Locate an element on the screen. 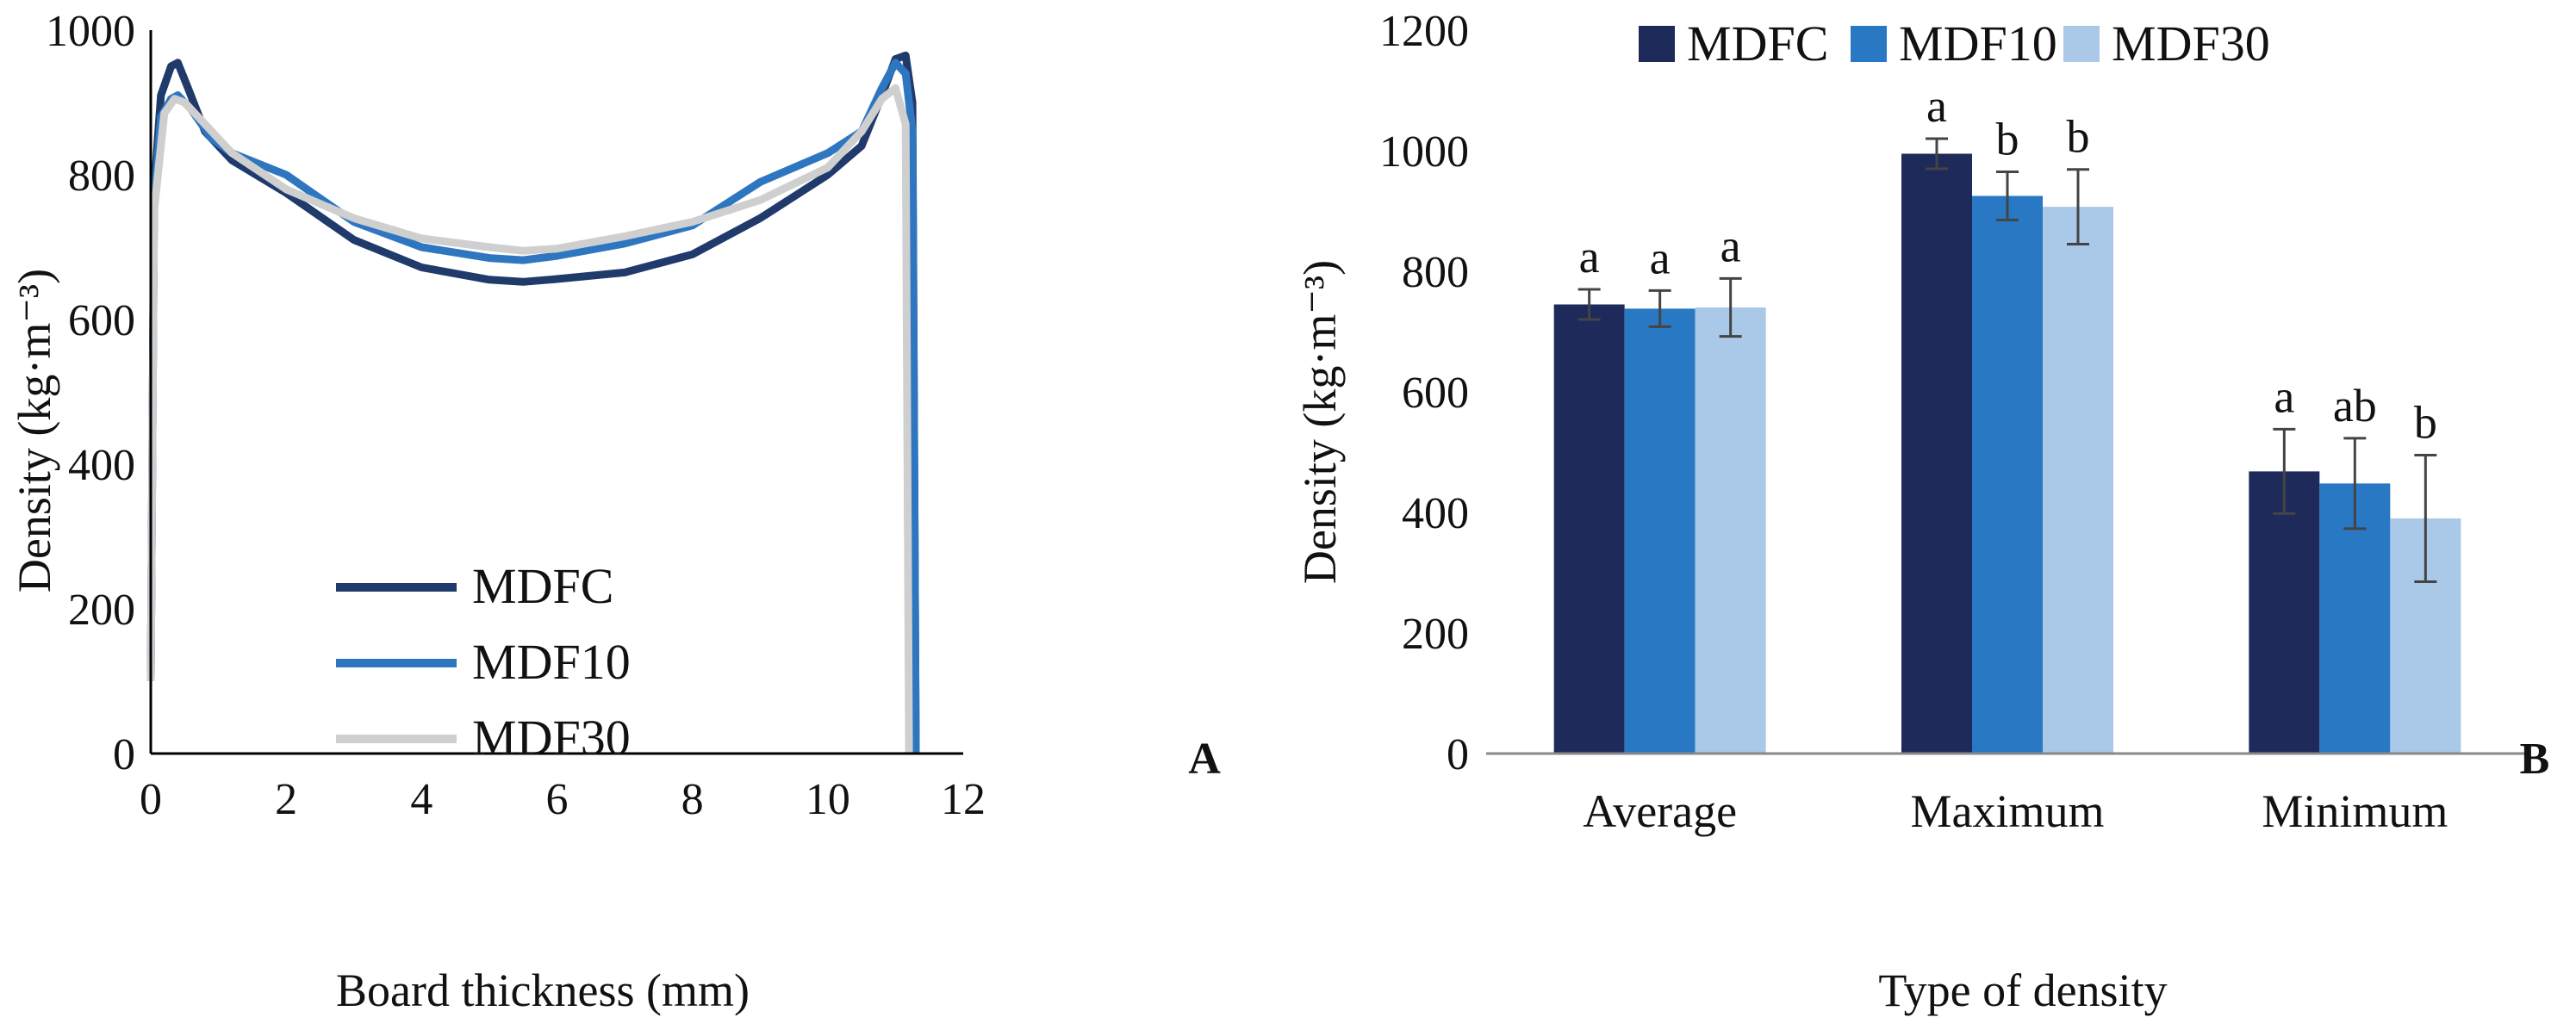 The image size is (2576, 1036). panel-b-y-tick-label: 0 is located at coordinates (1458, 754).